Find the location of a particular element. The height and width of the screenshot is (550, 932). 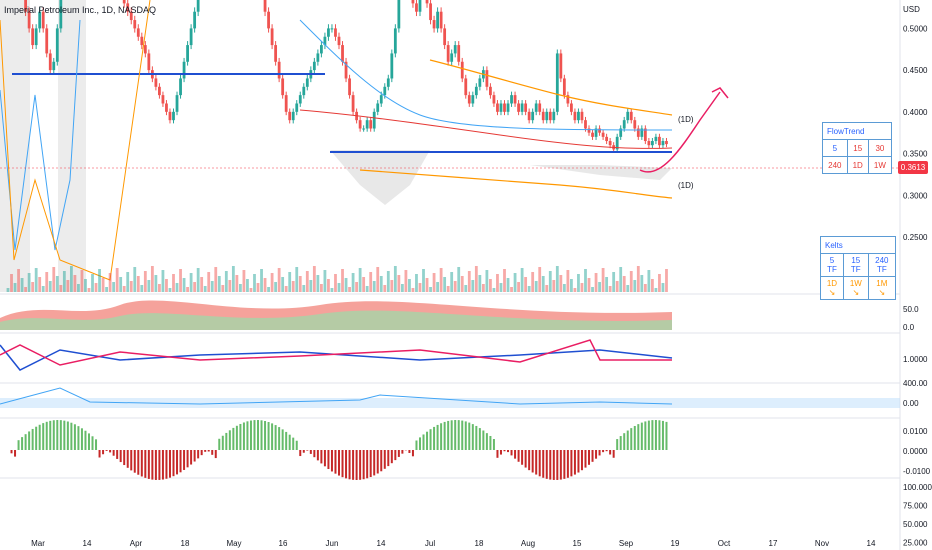

x-tick-label: 14 is located at coordinates (87, 543).